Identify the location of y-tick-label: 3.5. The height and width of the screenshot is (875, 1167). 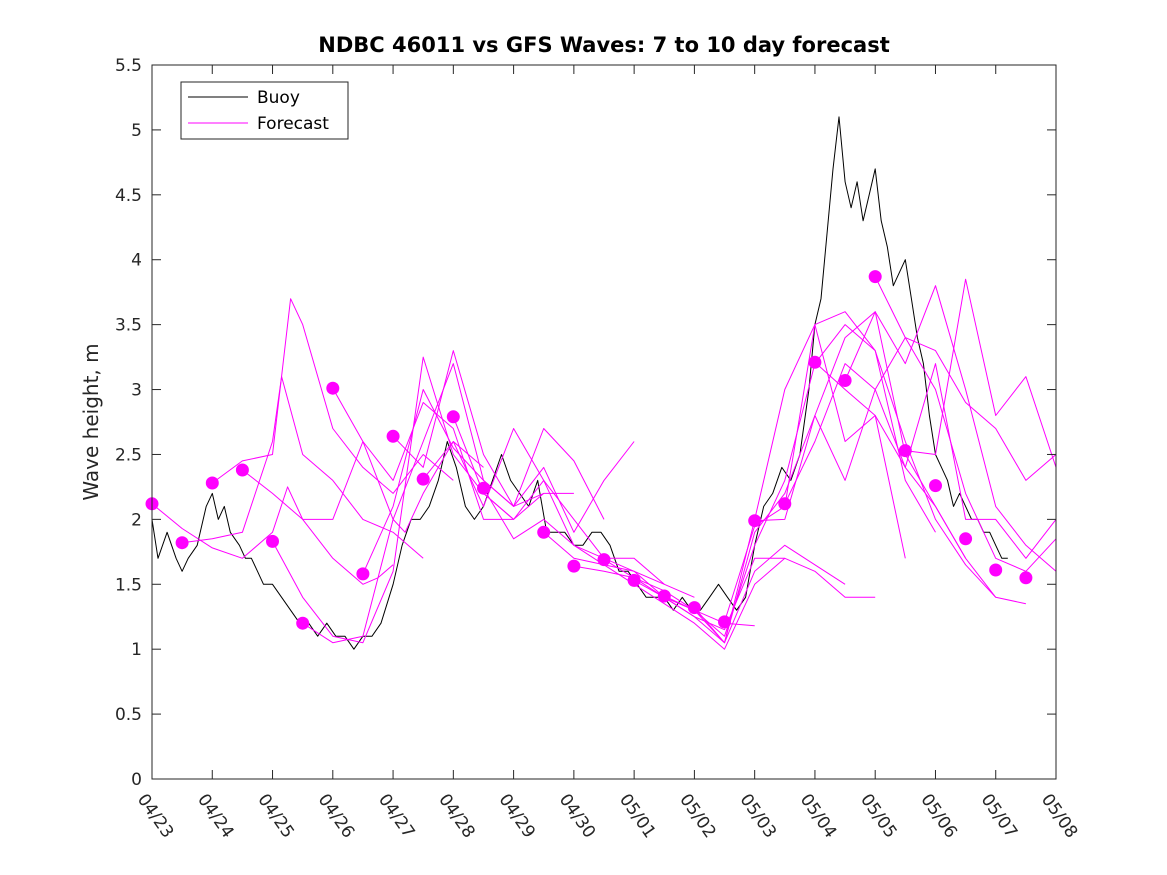
(128, 326).